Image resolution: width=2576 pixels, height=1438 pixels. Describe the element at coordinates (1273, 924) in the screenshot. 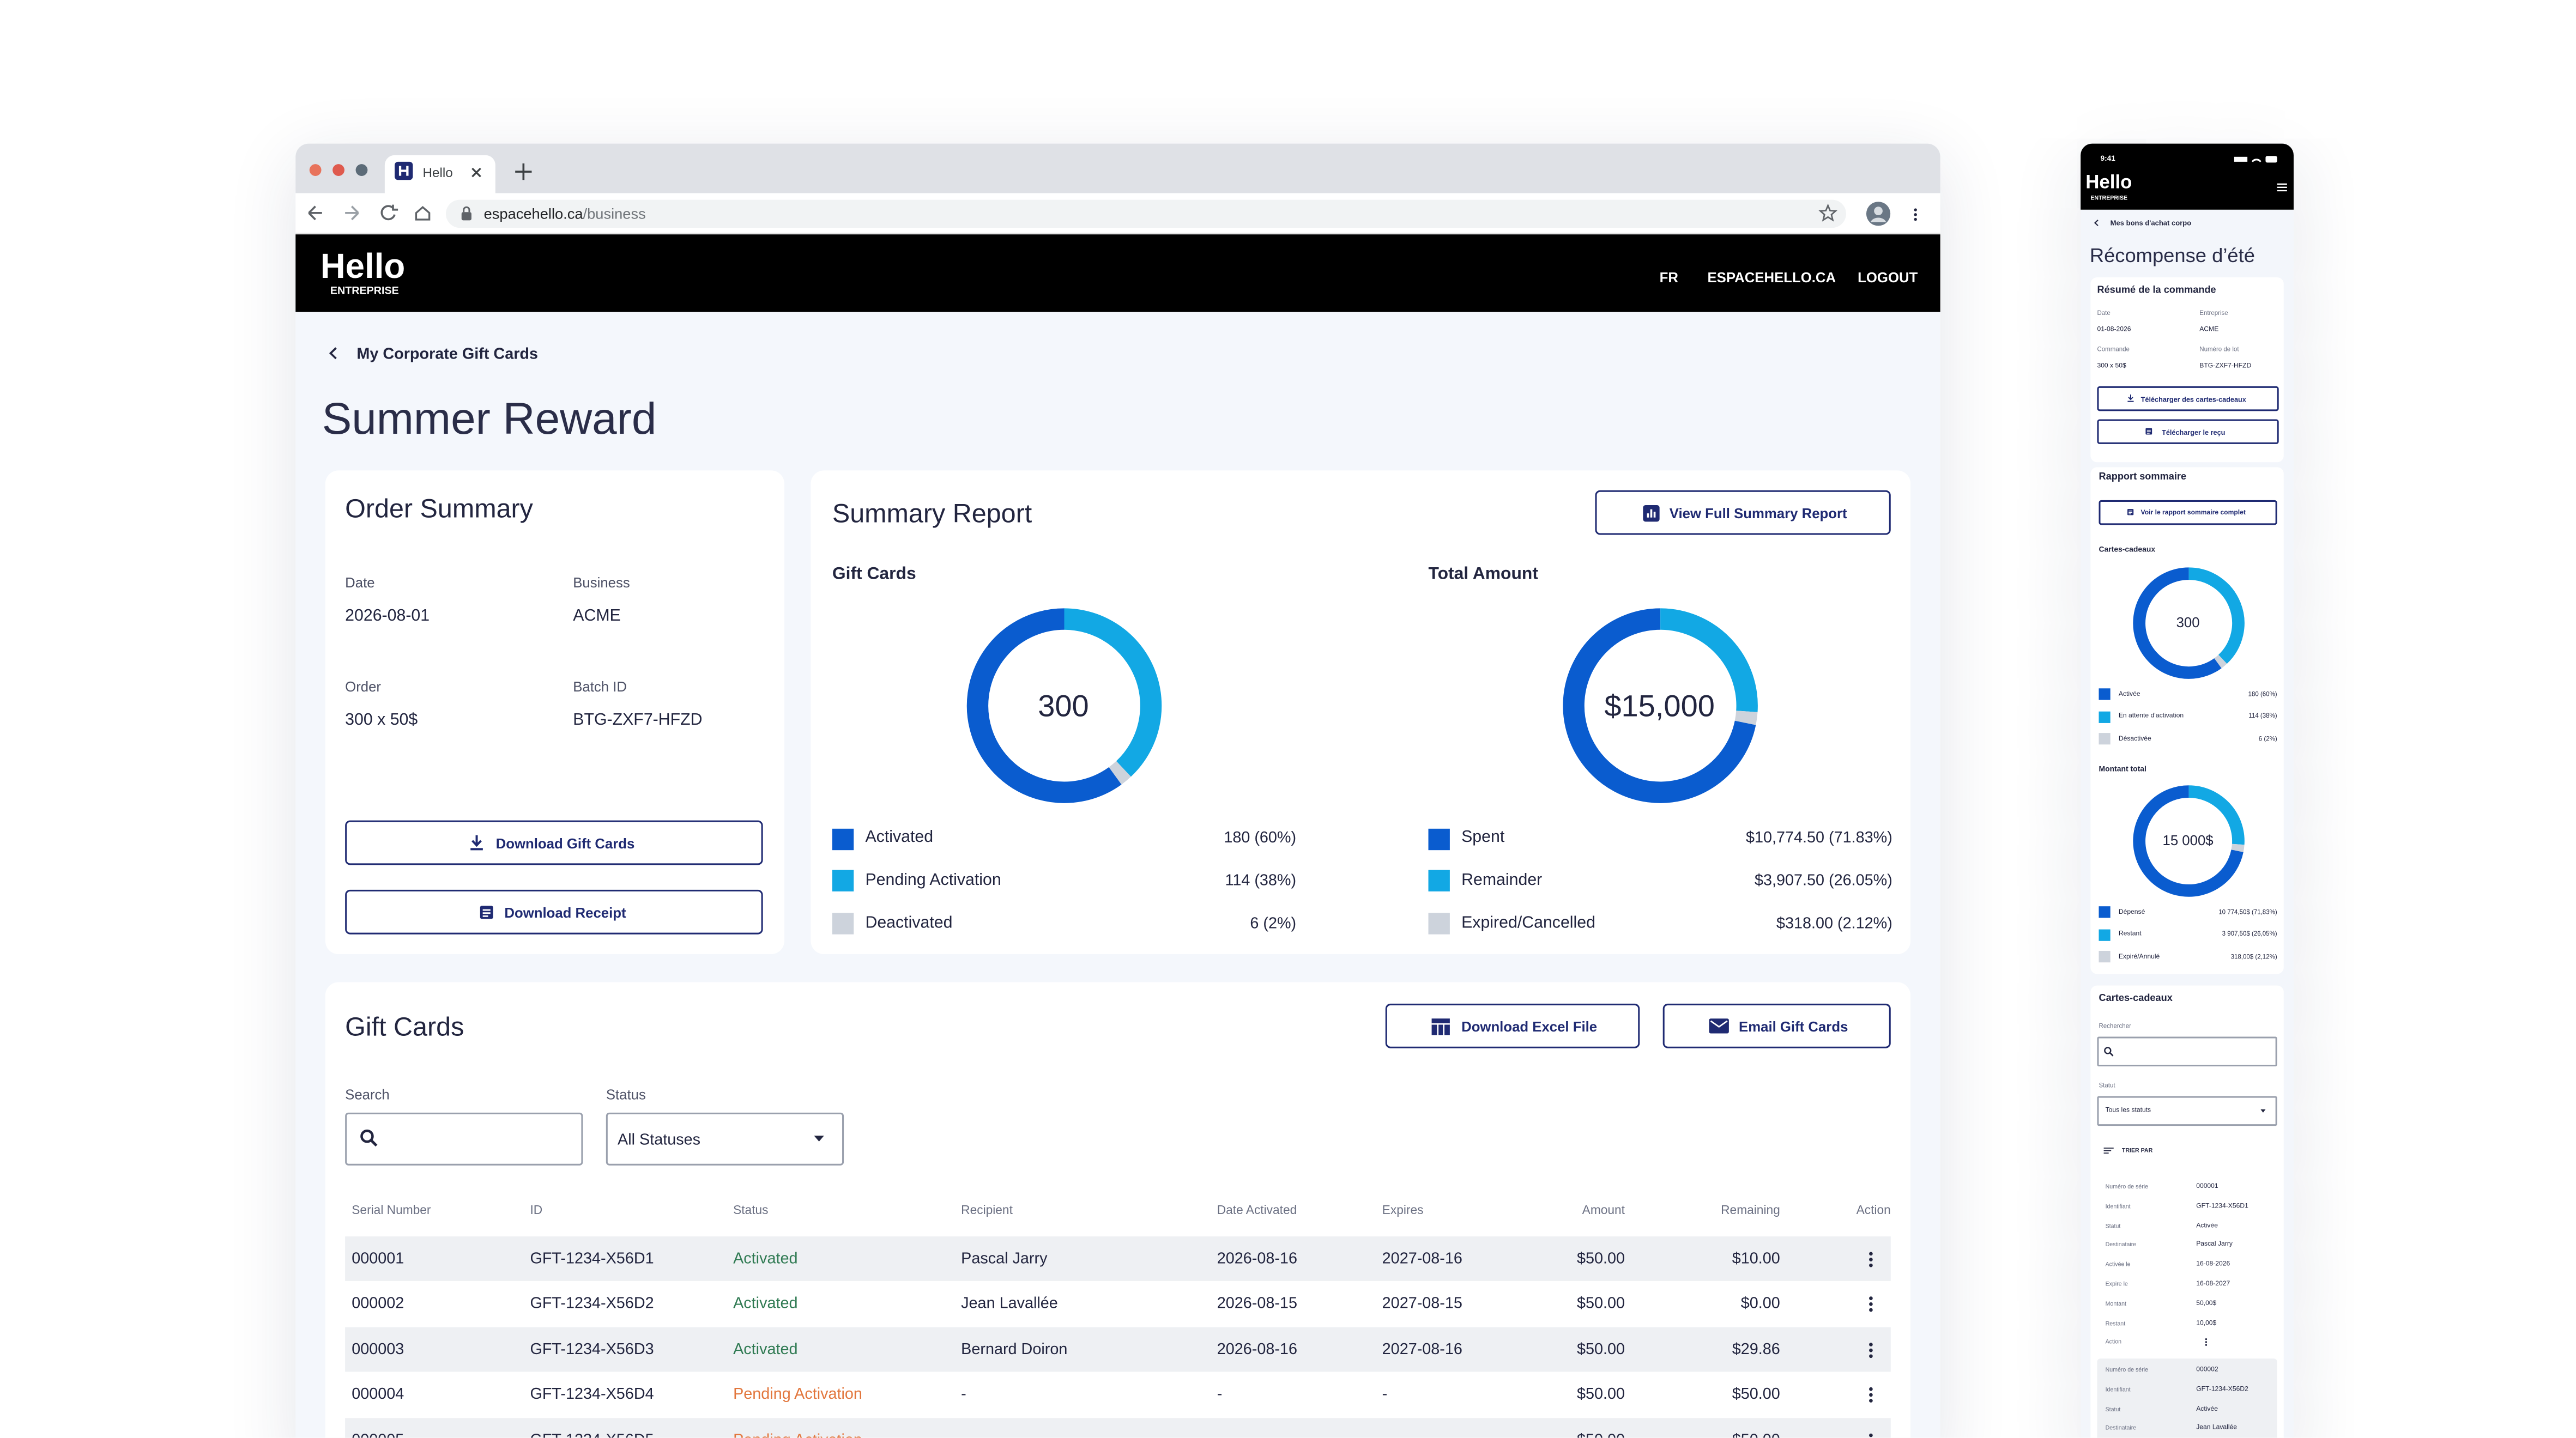

I see `legend-value: 6 (2%)` at that location.